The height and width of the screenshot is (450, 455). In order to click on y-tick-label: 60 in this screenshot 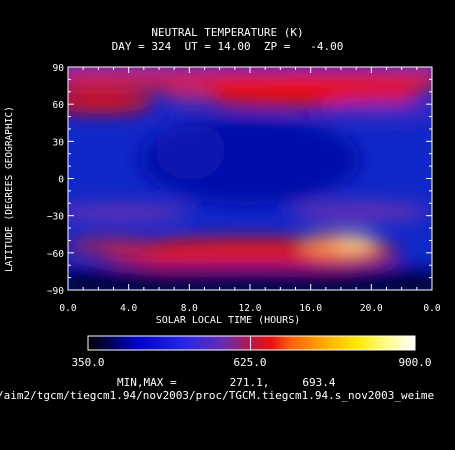, I will do `click(59, 105)`.